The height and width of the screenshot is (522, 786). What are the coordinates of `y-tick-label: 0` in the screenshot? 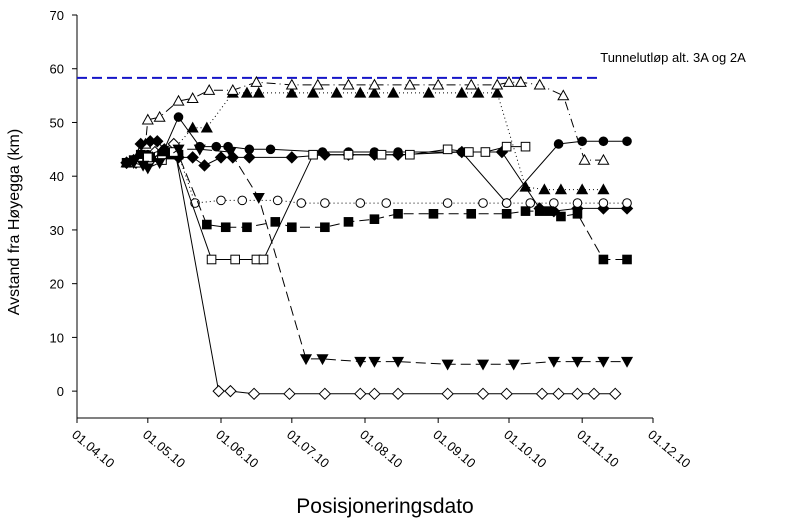 It's located at (60, 391).